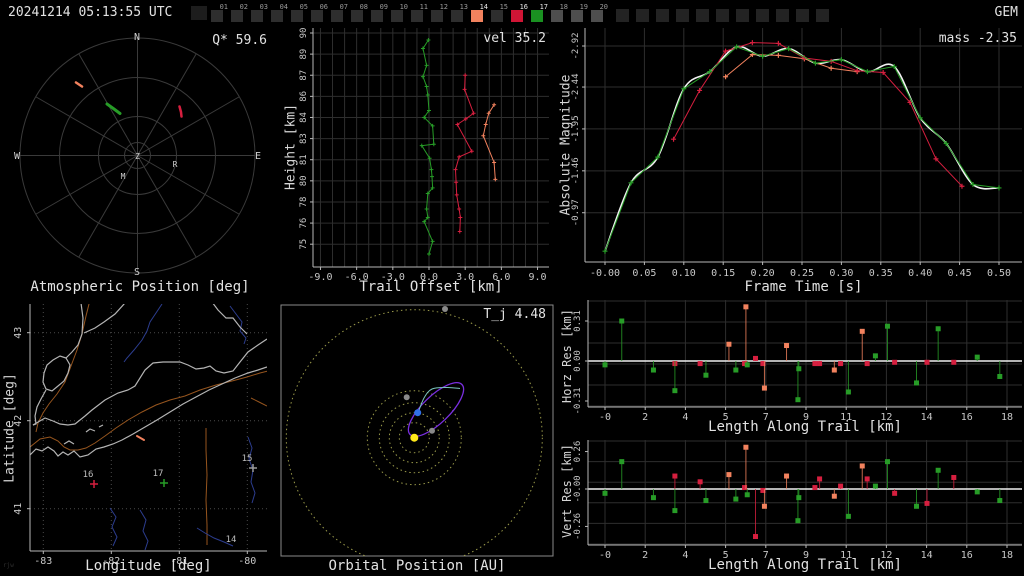 The image size is (1024, 576). Describe the element at coordinates (43, 561) in the screenshot. I see `tick-label: -83` at that location.